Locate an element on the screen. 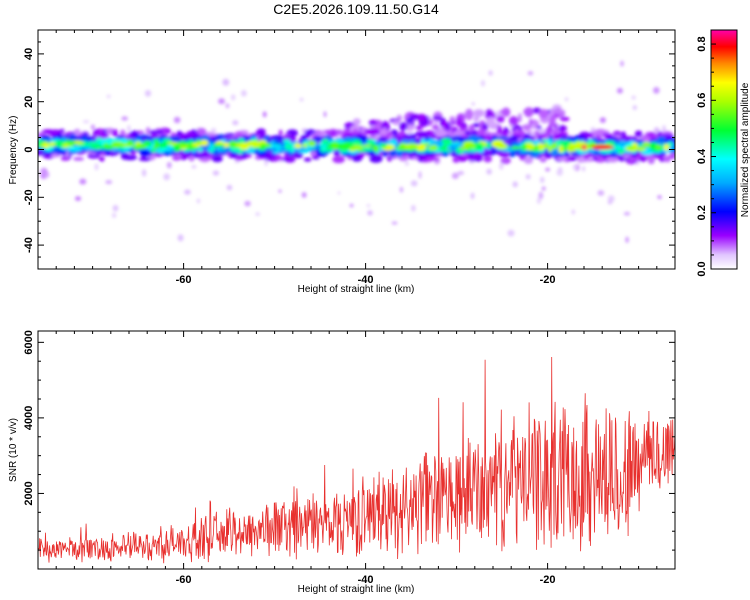 This screenshot has width=750, height=600. x-tick-label: -20 is located at coordinates (548, 580).